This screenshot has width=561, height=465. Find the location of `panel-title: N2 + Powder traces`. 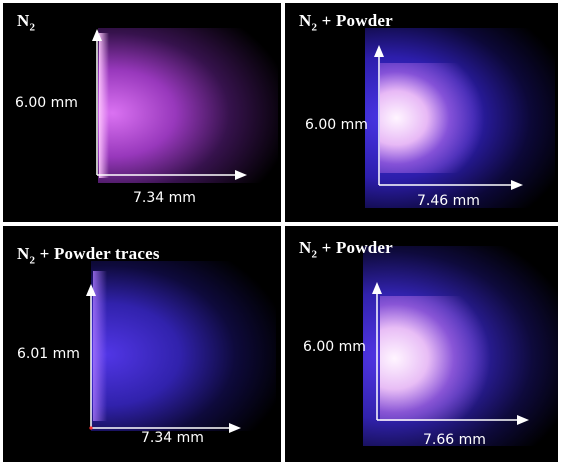

panel-title: N2 + Powder traces is located at coordinates (88, 255).